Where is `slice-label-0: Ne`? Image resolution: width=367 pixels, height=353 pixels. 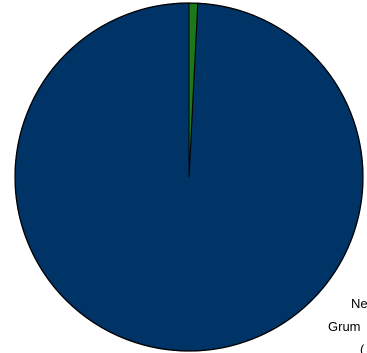 slice-label-0: Ne is located at coordinates (359, 303).